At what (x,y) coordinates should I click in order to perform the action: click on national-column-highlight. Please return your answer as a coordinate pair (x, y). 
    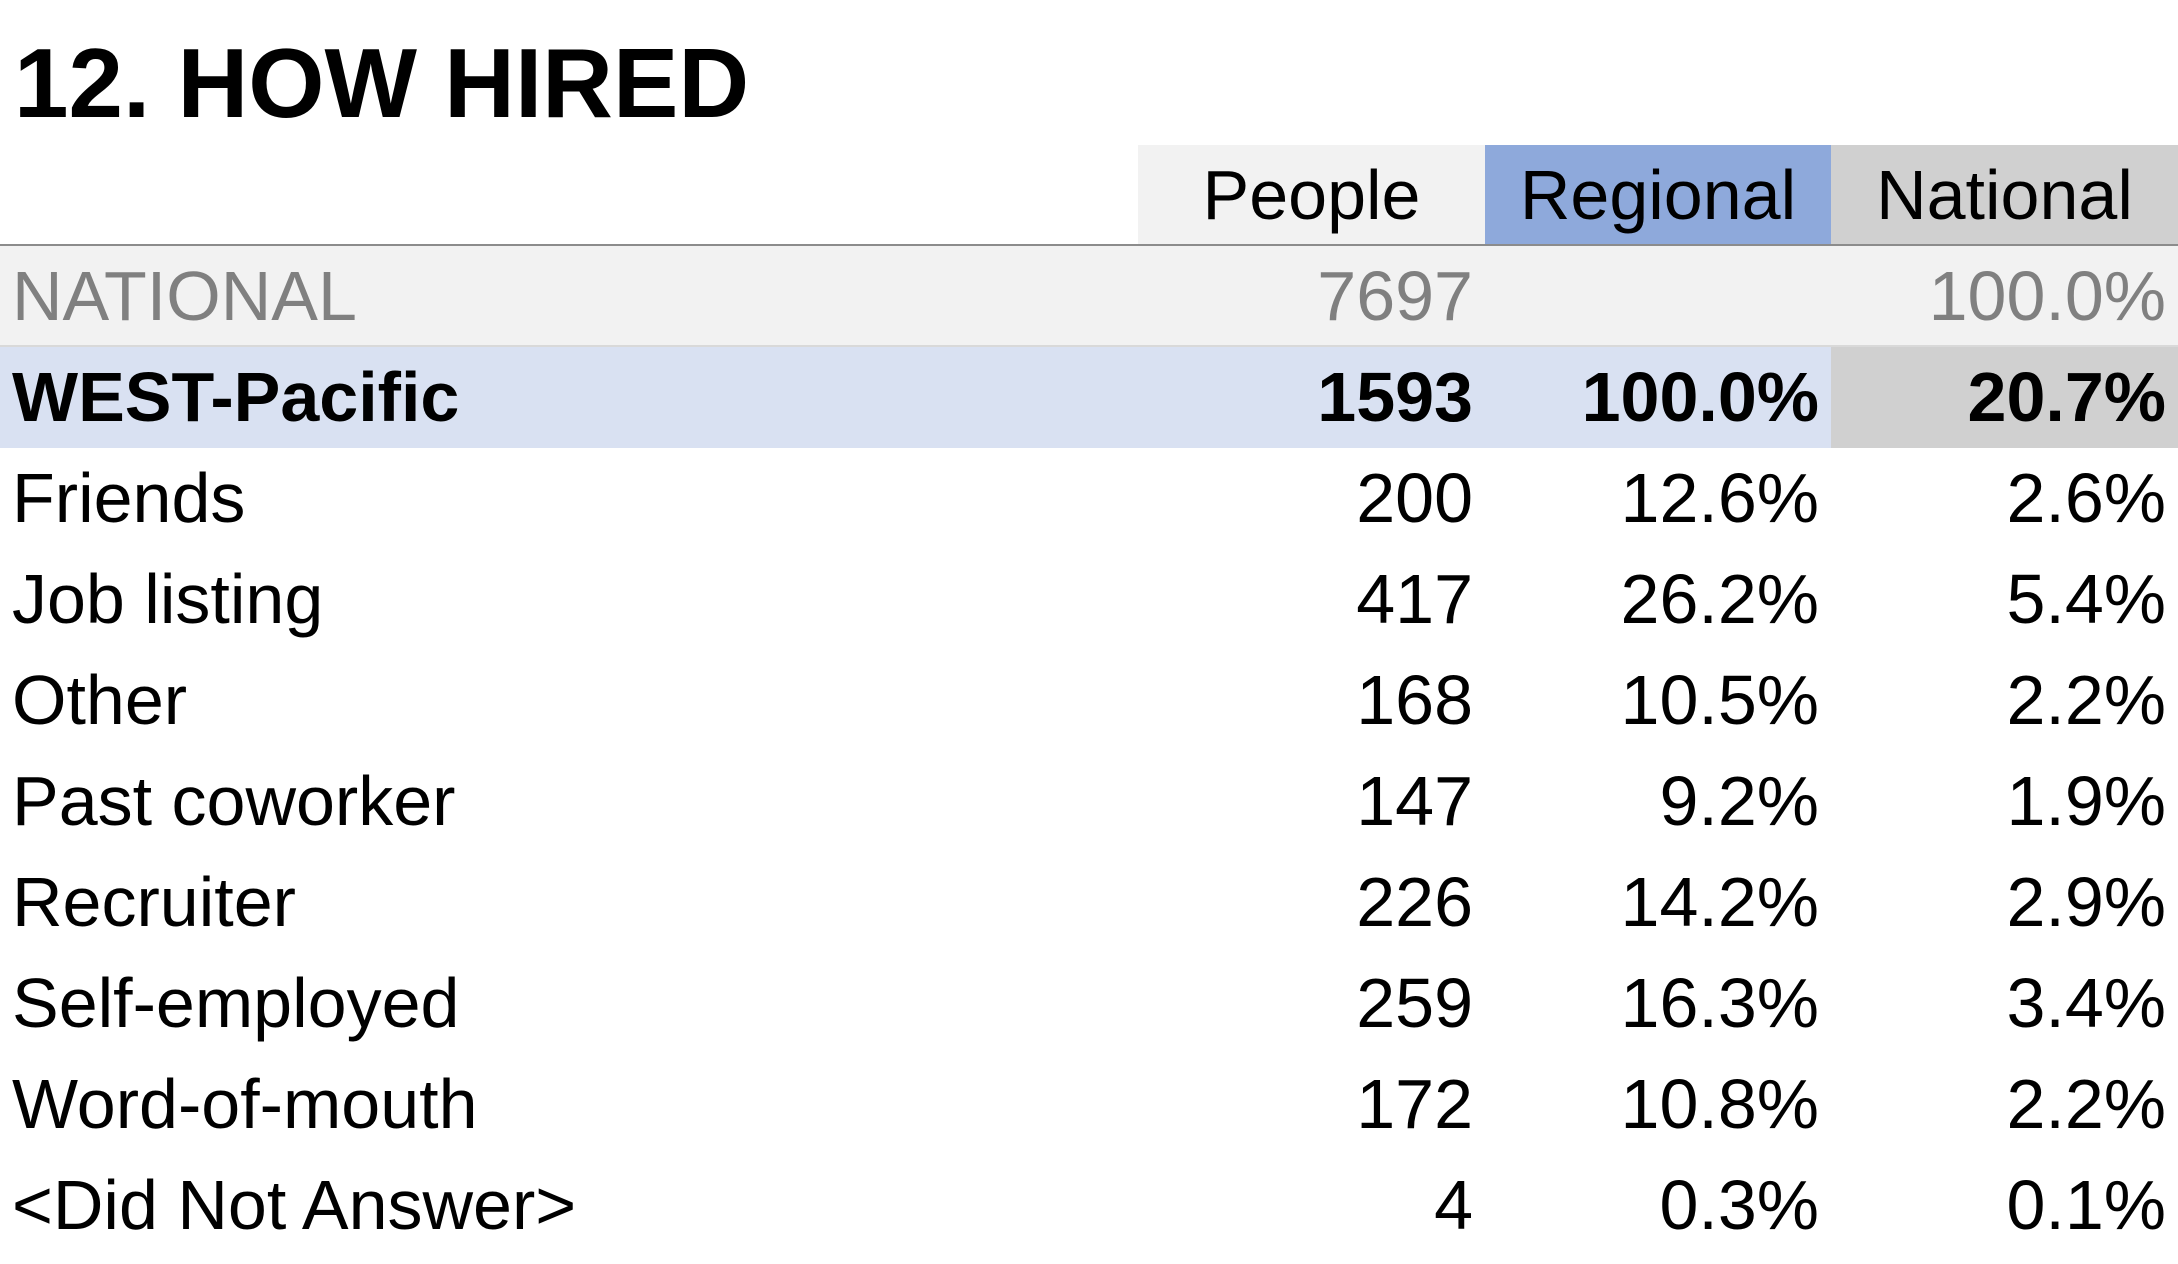
    Looking at the image, I should click on (2004, 397).